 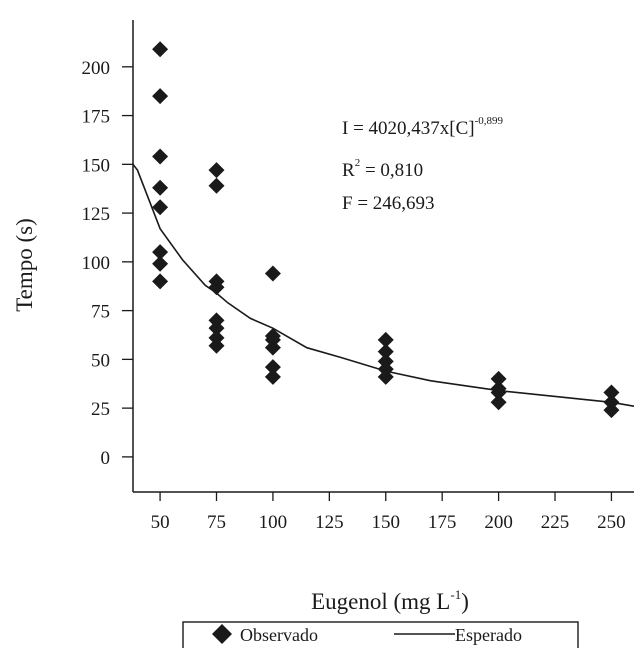 I want to click on y-tick-label: 150, so click(x=96, y=165).